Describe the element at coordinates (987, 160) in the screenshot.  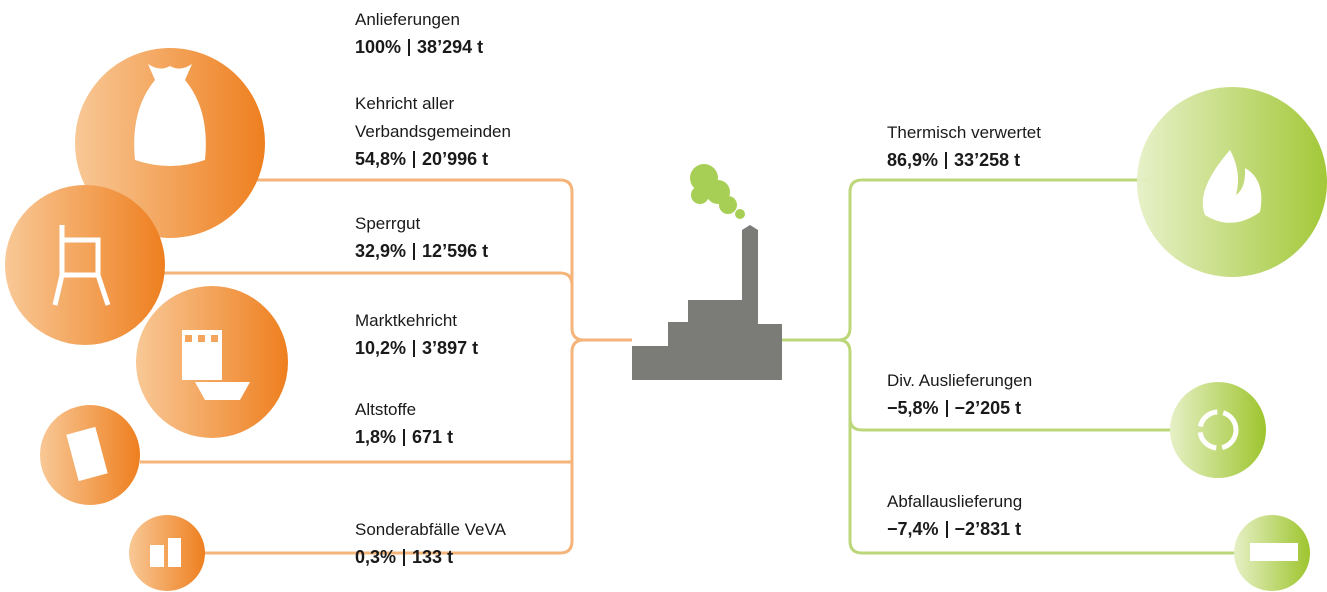
I see `amount: 33’258 t` at that location.